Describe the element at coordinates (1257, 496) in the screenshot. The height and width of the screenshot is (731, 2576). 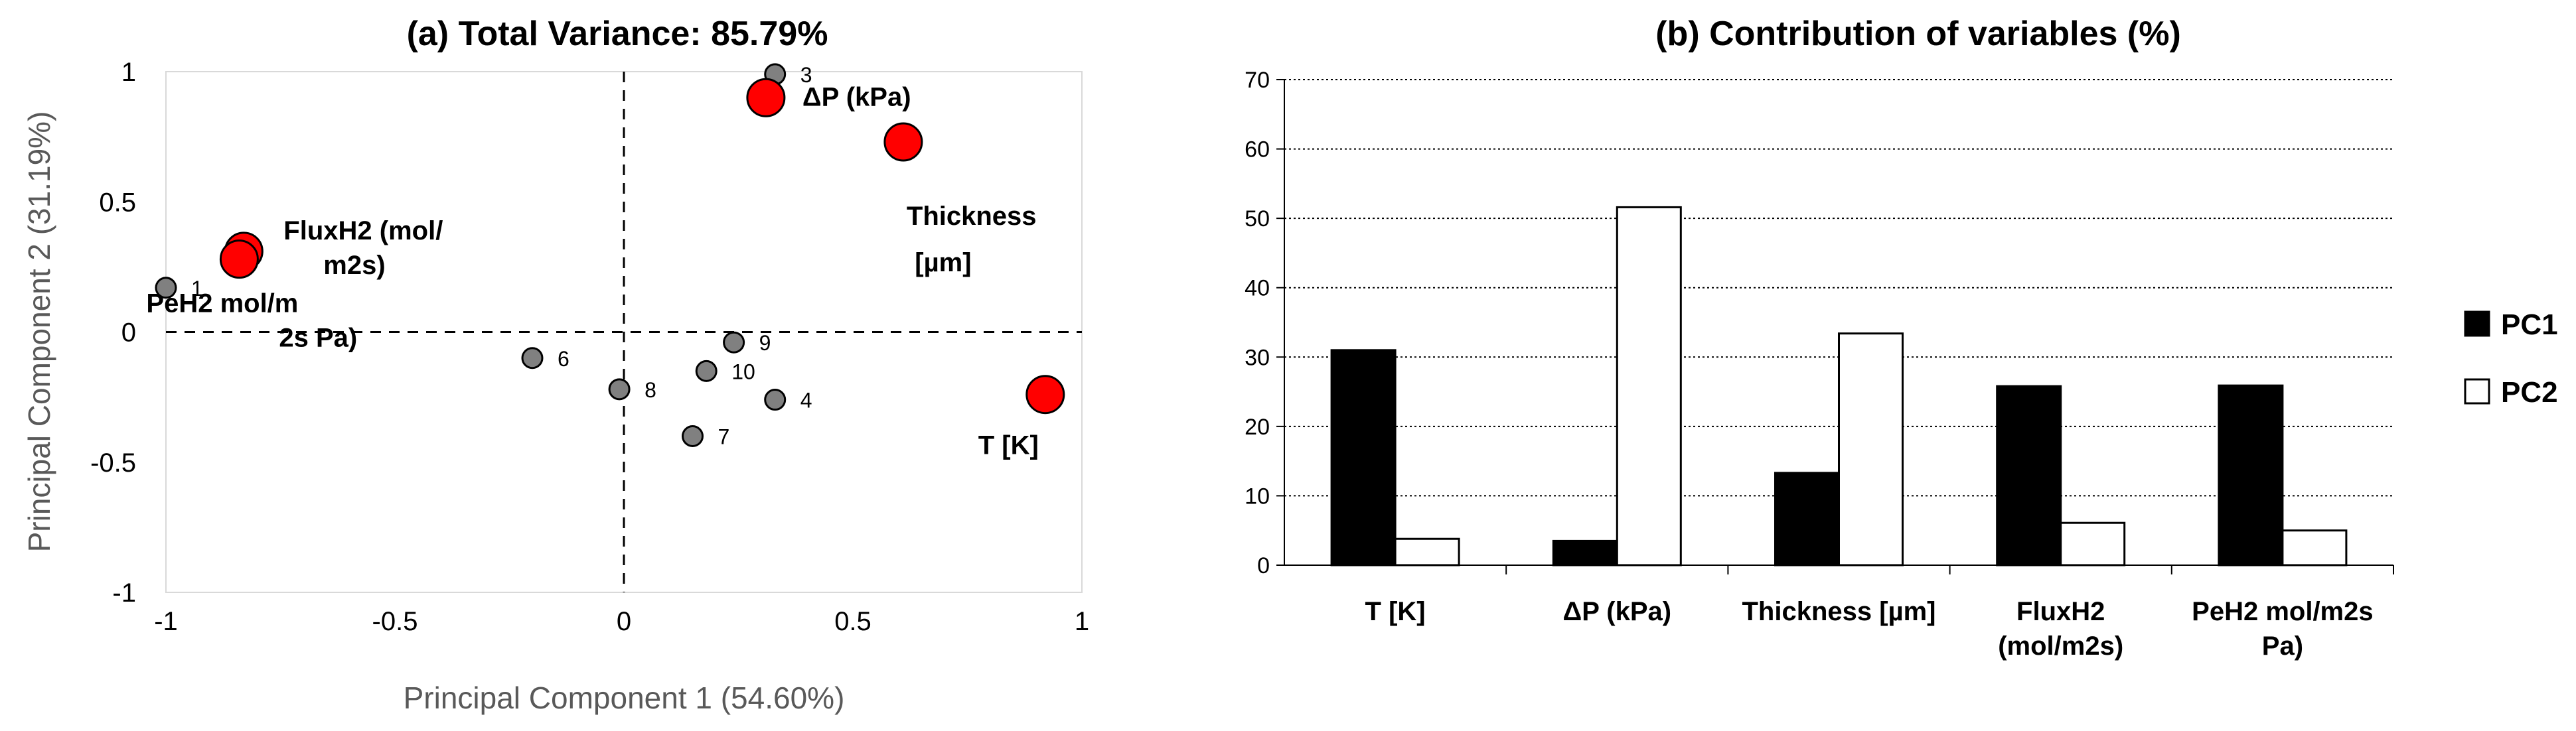
I see `bar-chart-y-tick-label: 10` at that location.